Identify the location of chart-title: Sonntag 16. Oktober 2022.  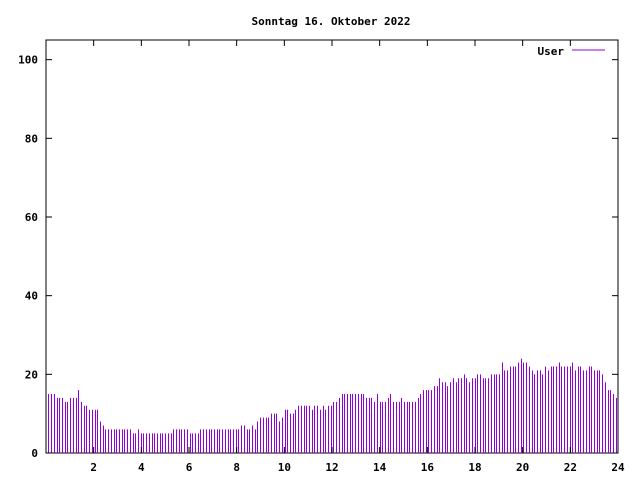
(331, 21).